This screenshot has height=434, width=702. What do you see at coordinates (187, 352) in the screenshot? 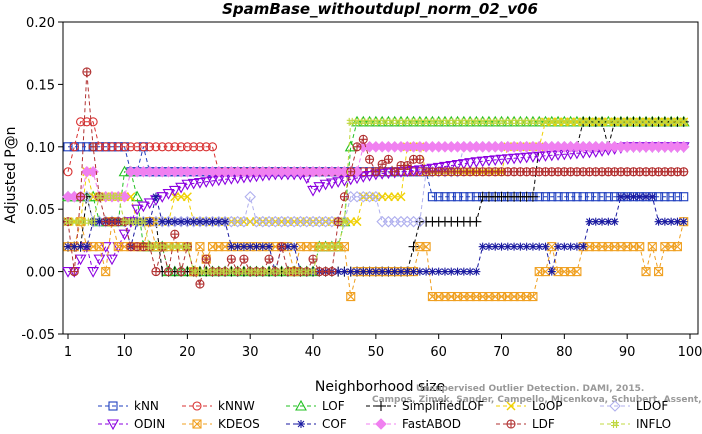
I see `x-tick-label: 20` at bounding box center [187, 352].